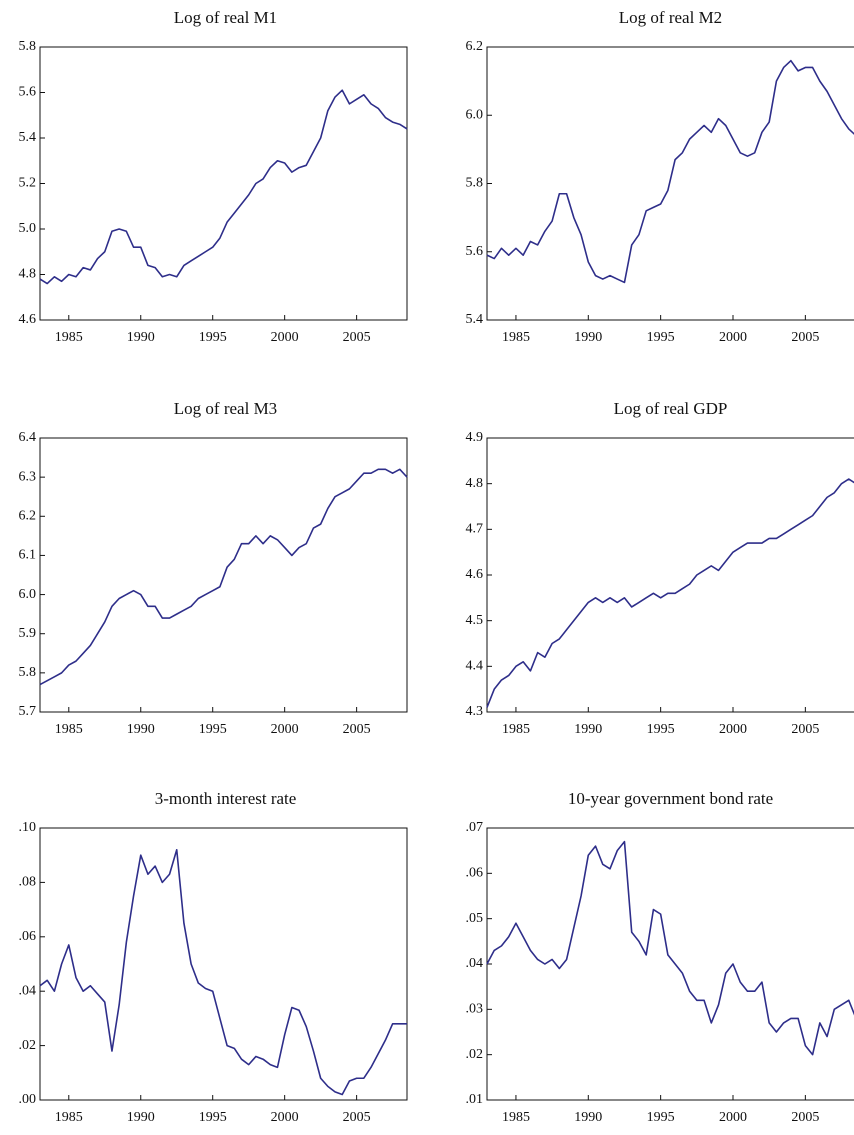  What do you see at coordinates (28, 633) in the screenshot?
I see `y-tick-label: 5.9` at bounding box center [28, 633].